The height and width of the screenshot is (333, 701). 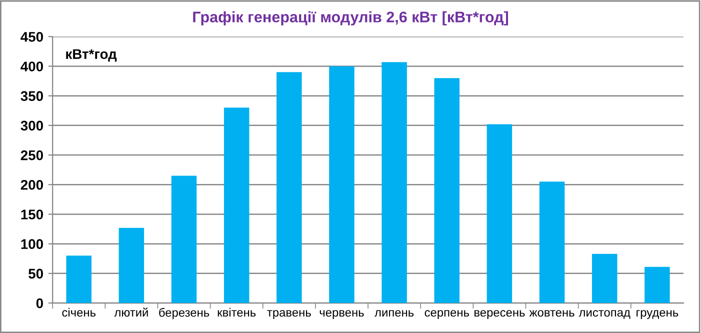 What do you see at coordinates (342, 315) in the screenshot?
I see `x-tick-label: червень` at bounding box center [342, 315].